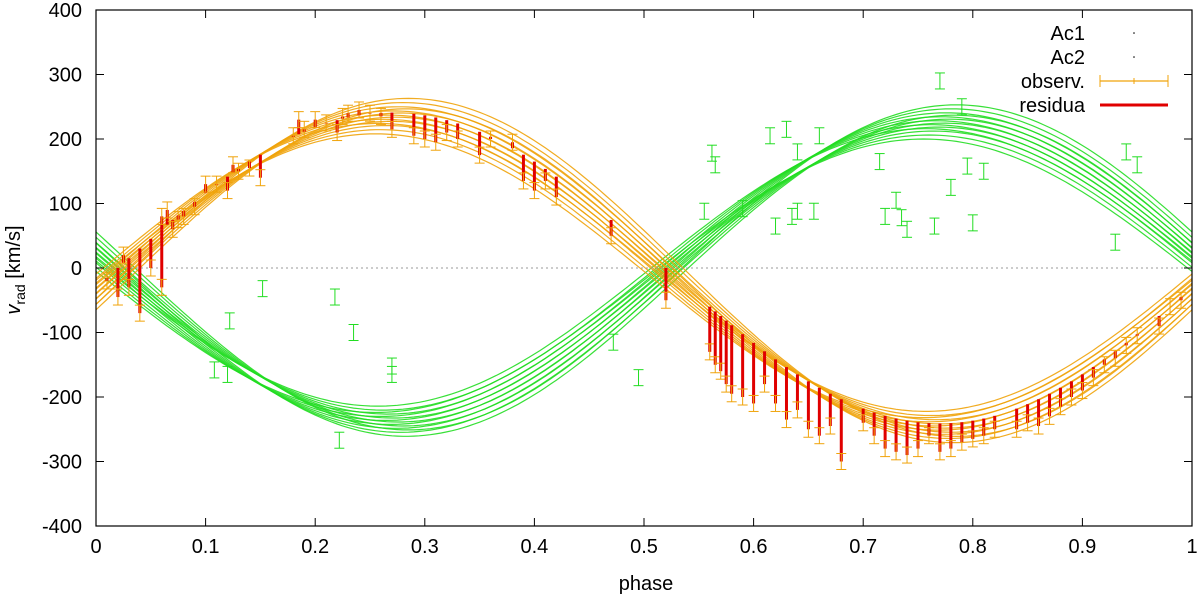 This screenshot has width=1200, height=601. Describe the element at coordinates (425, 547) in the screenshot. I see `x-tick-label-3: 0.3` at that location.